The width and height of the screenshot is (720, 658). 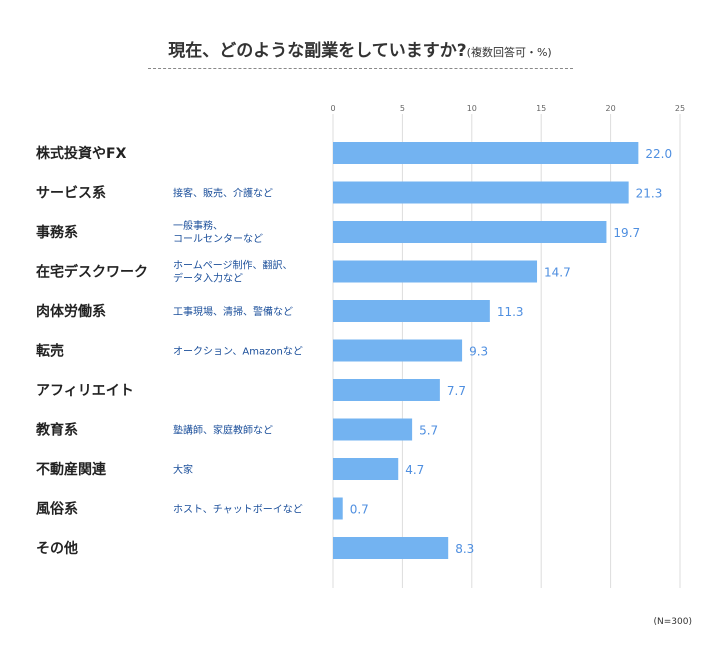 I want to click on category-label: 風俗系, so click(x=57, y=509).